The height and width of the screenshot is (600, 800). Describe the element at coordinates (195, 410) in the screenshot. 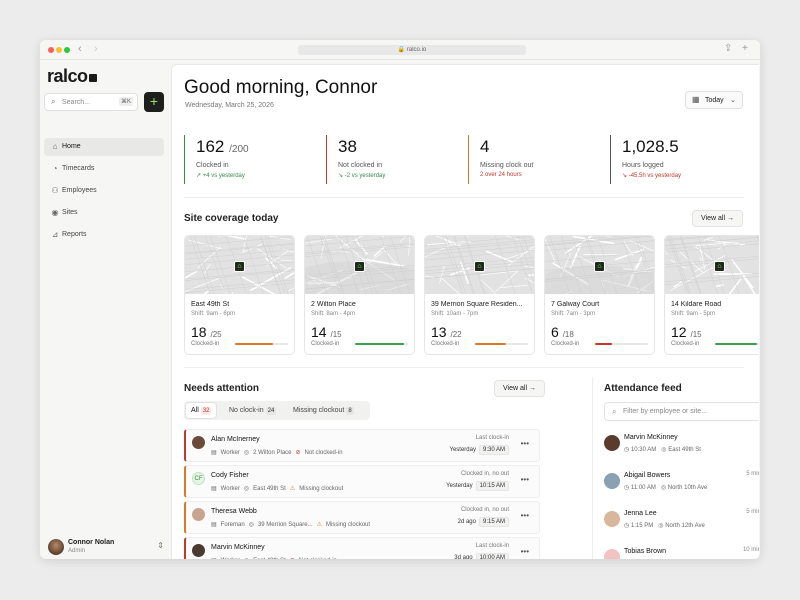

I see `tab-label: All` at that location.